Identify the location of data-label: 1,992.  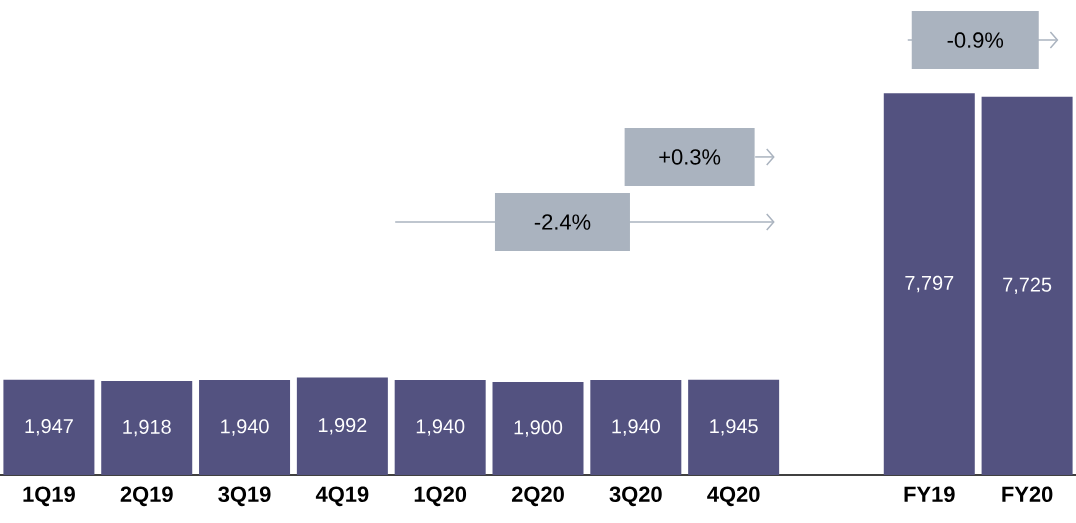
(342, 426).